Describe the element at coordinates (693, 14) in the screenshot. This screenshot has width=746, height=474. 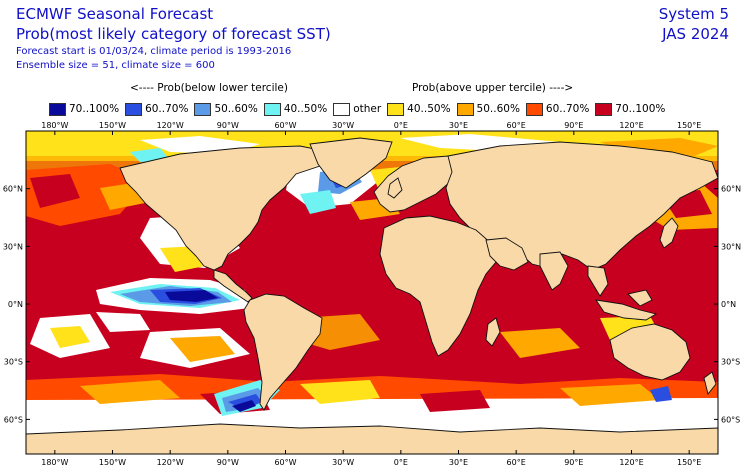
I see `system-label: System 5` at that location.